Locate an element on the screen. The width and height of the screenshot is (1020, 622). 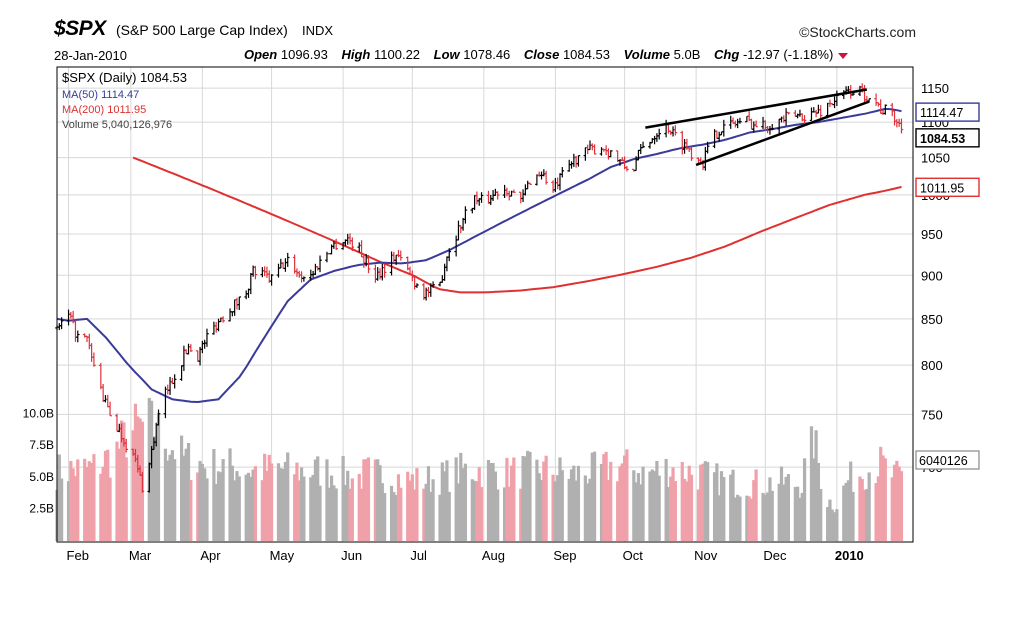
open-value: 1096.93 is located at coordinates (304, 54).